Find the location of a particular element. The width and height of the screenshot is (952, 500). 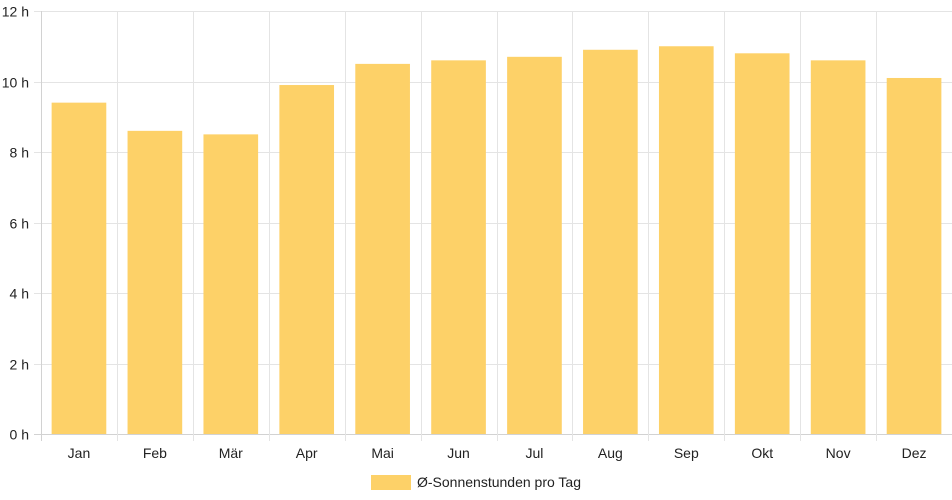

y-tick-label: 8 h is located at coordinates (19, 153).